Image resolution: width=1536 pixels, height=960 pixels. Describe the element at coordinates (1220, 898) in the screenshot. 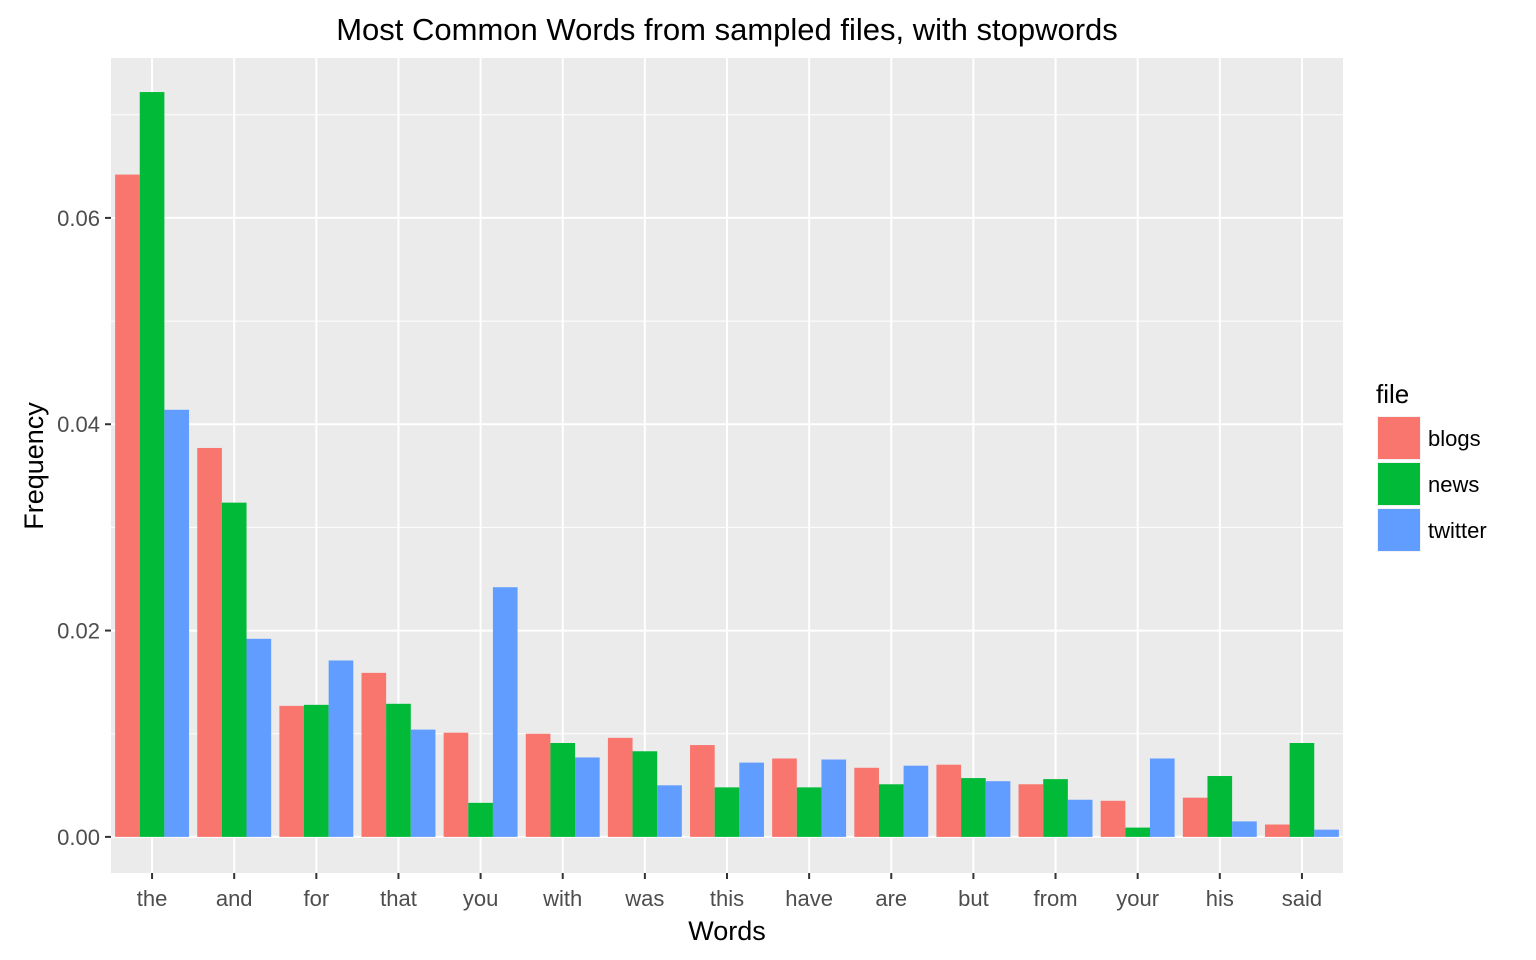

I see `x-tick-label: his` at that location.